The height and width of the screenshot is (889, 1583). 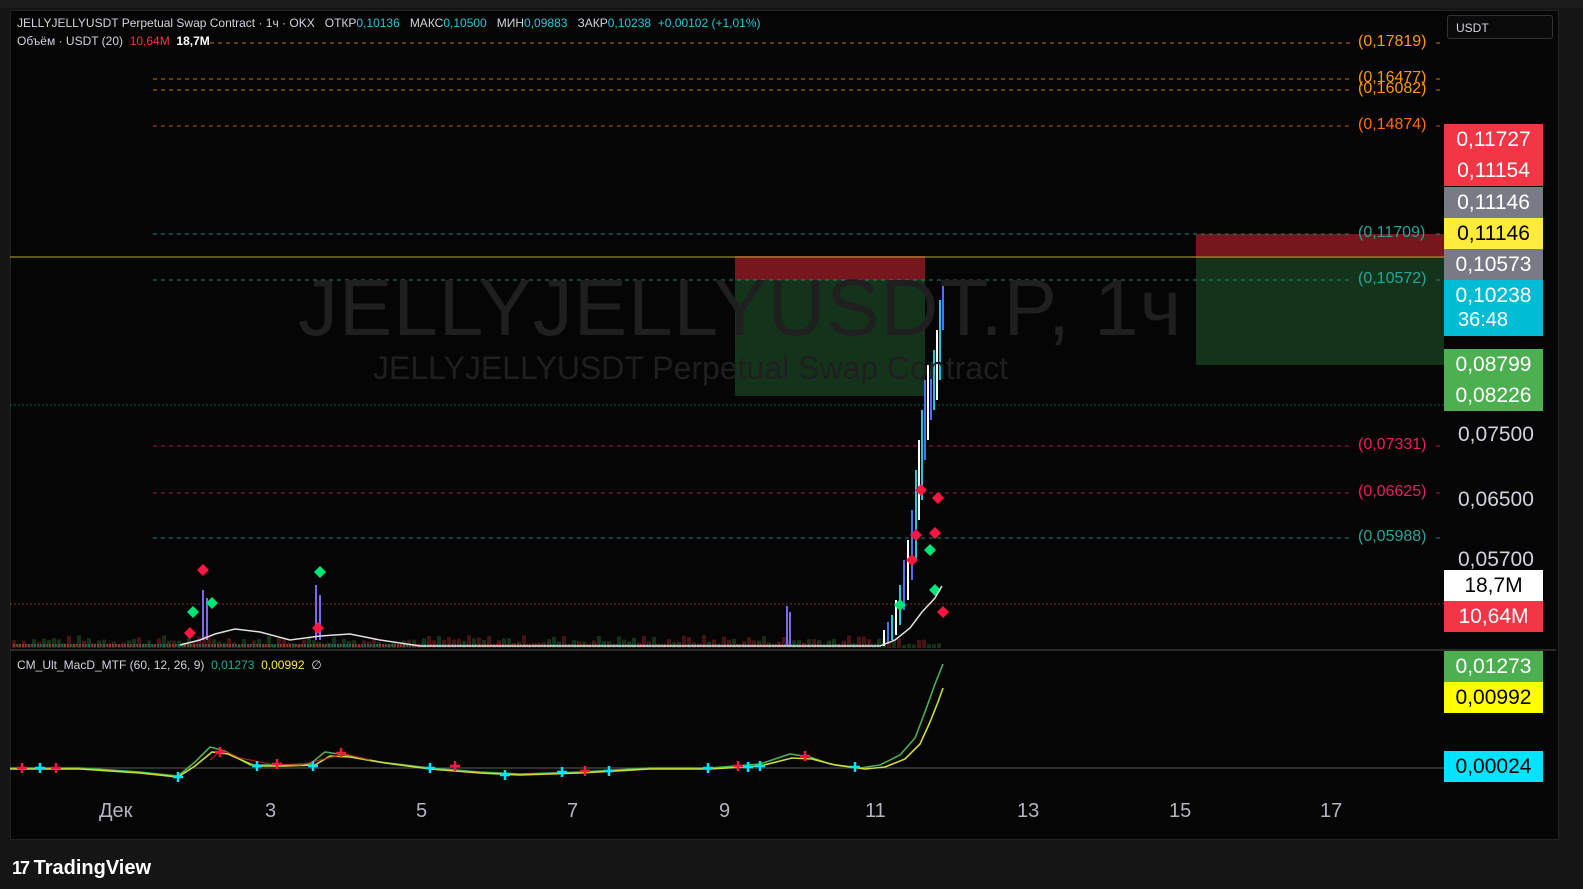 I want to click on level-label-2: (0,16082), so click(x=1392, y=88).